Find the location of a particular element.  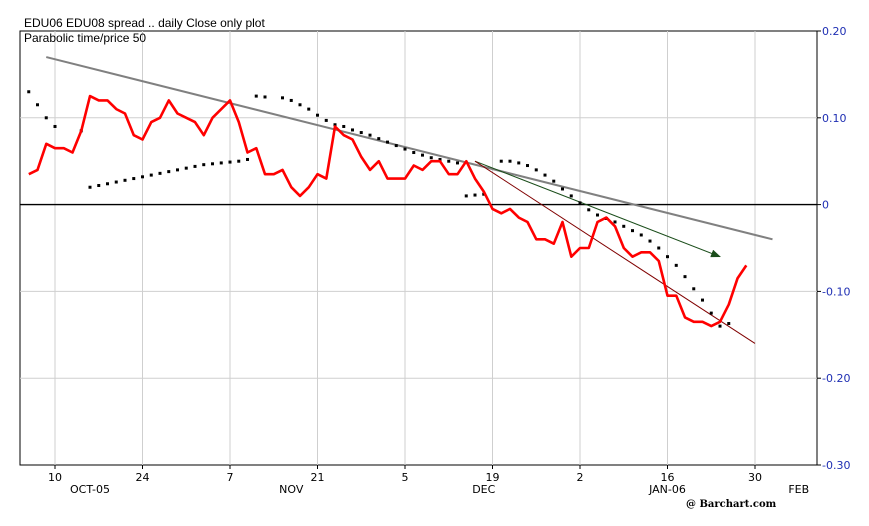

y-tick-label: -0.20 is located at coordinates (836, 378).